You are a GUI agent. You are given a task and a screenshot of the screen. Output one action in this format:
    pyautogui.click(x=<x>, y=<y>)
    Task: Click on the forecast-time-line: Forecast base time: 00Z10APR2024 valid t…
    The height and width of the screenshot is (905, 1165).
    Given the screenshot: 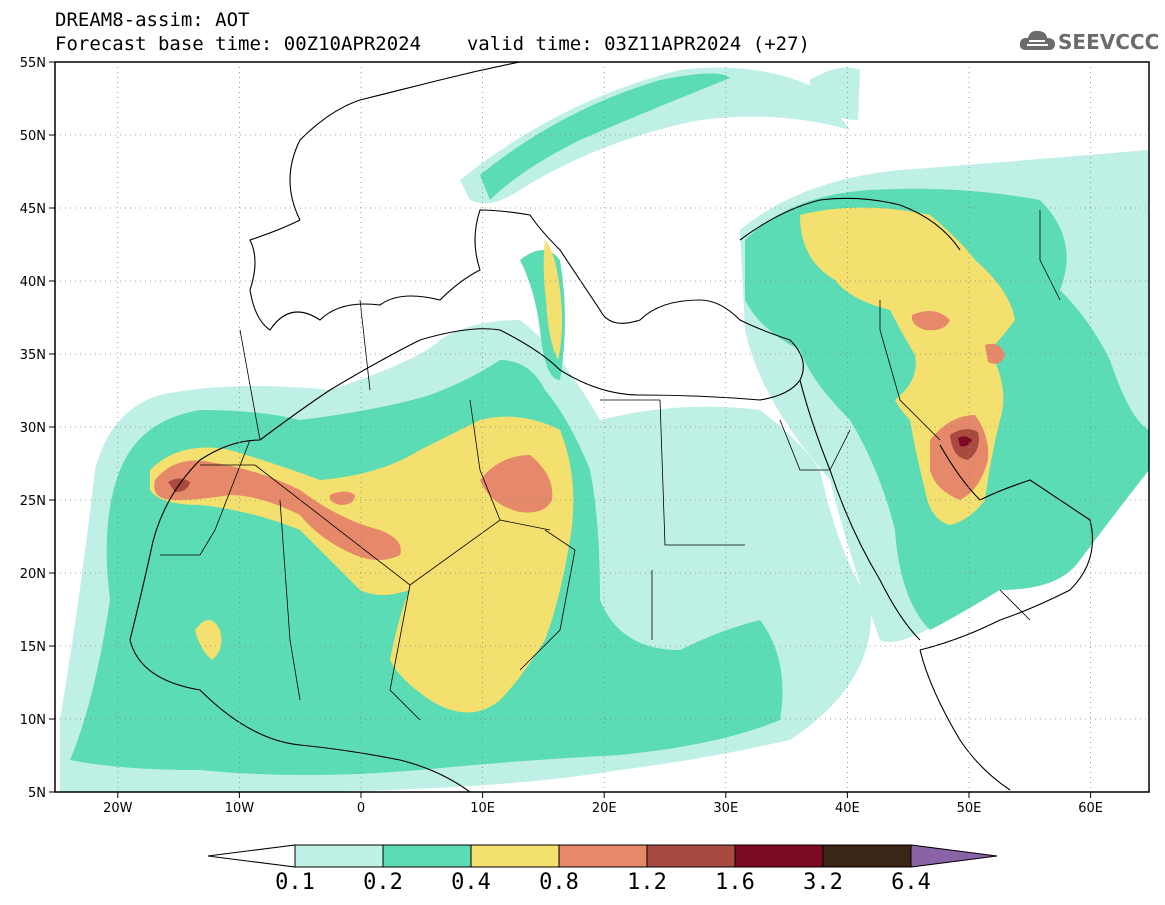 What is the action you would take?
    pyautogui.click(x=432, y=44)
    